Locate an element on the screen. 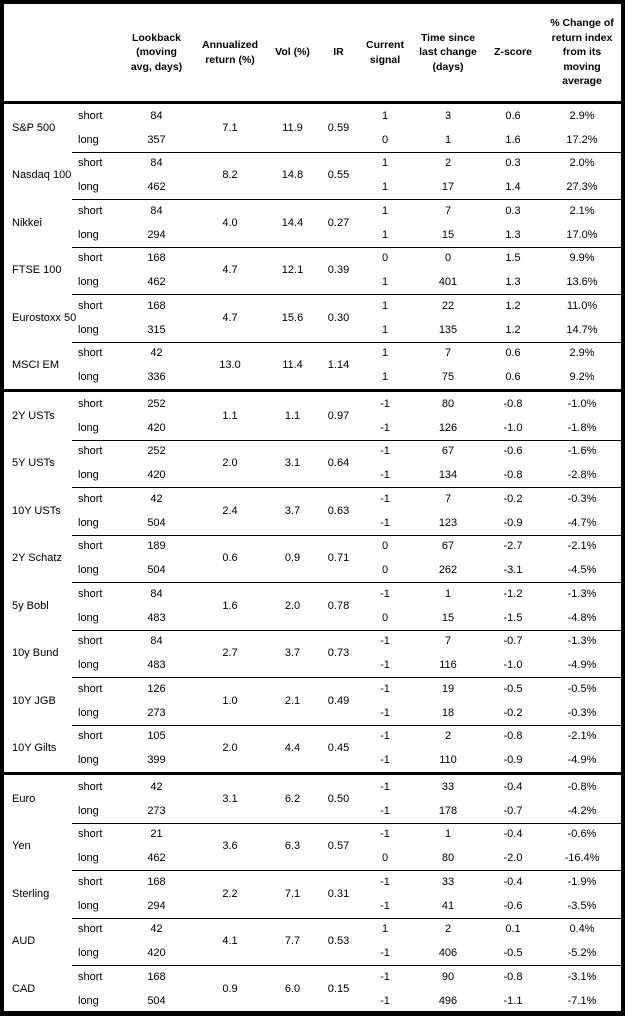 The width and height of the screenshot is (625, 1016). asset-name: S&P 500 is located at coordinates (34, 127).